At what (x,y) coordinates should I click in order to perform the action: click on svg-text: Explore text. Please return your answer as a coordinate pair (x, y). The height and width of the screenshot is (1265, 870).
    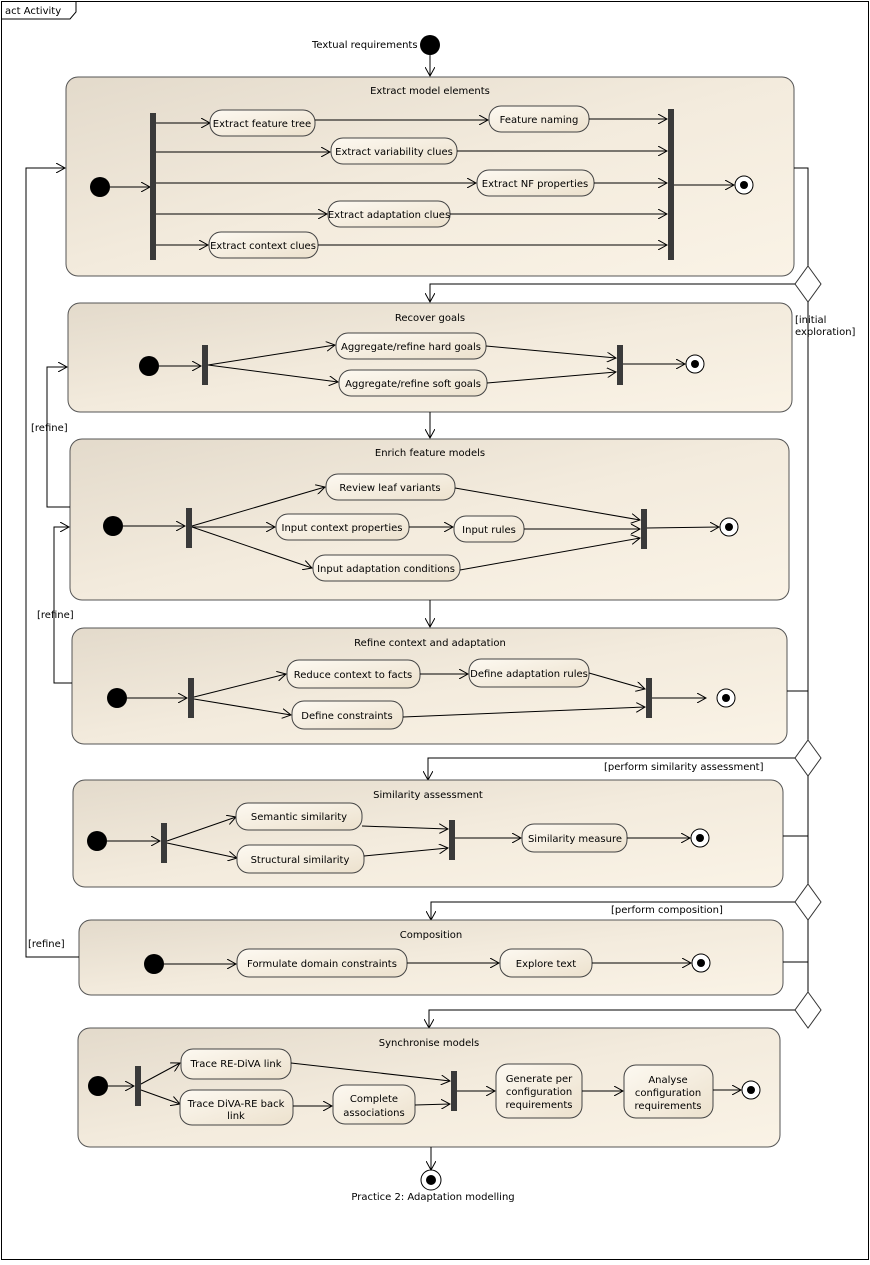
    Looking at the image, I should click on (546, 964).